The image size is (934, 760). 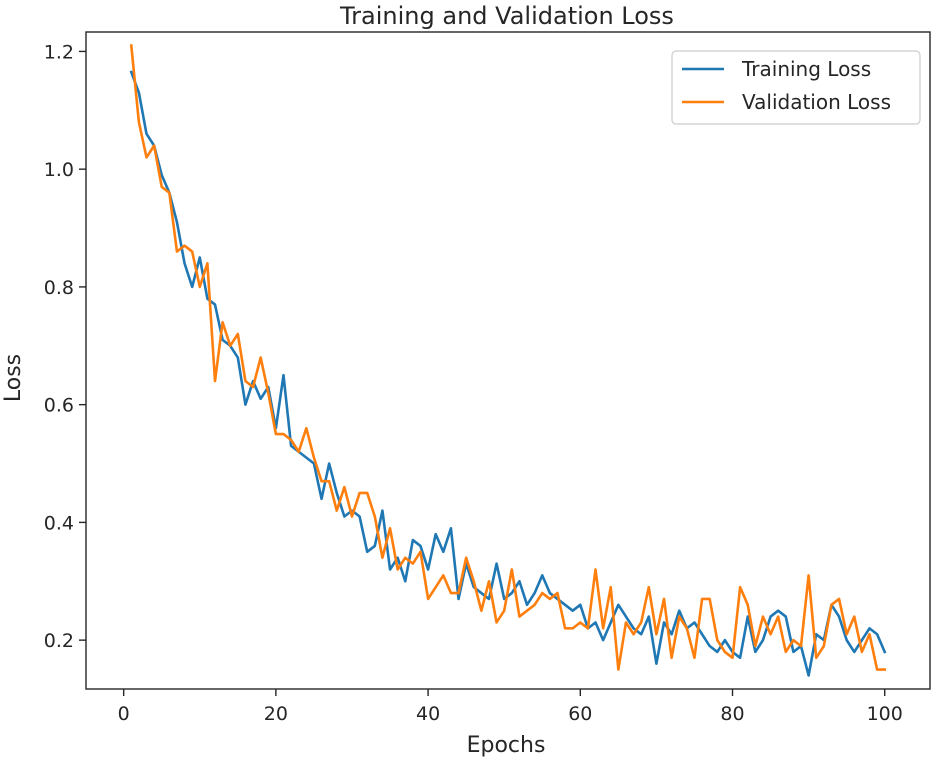 What do you see at coordinates (816, 102) in the screenshot?
I see `legend-label-validation-loss: Validation Loss` at bounding box center [816, 102].